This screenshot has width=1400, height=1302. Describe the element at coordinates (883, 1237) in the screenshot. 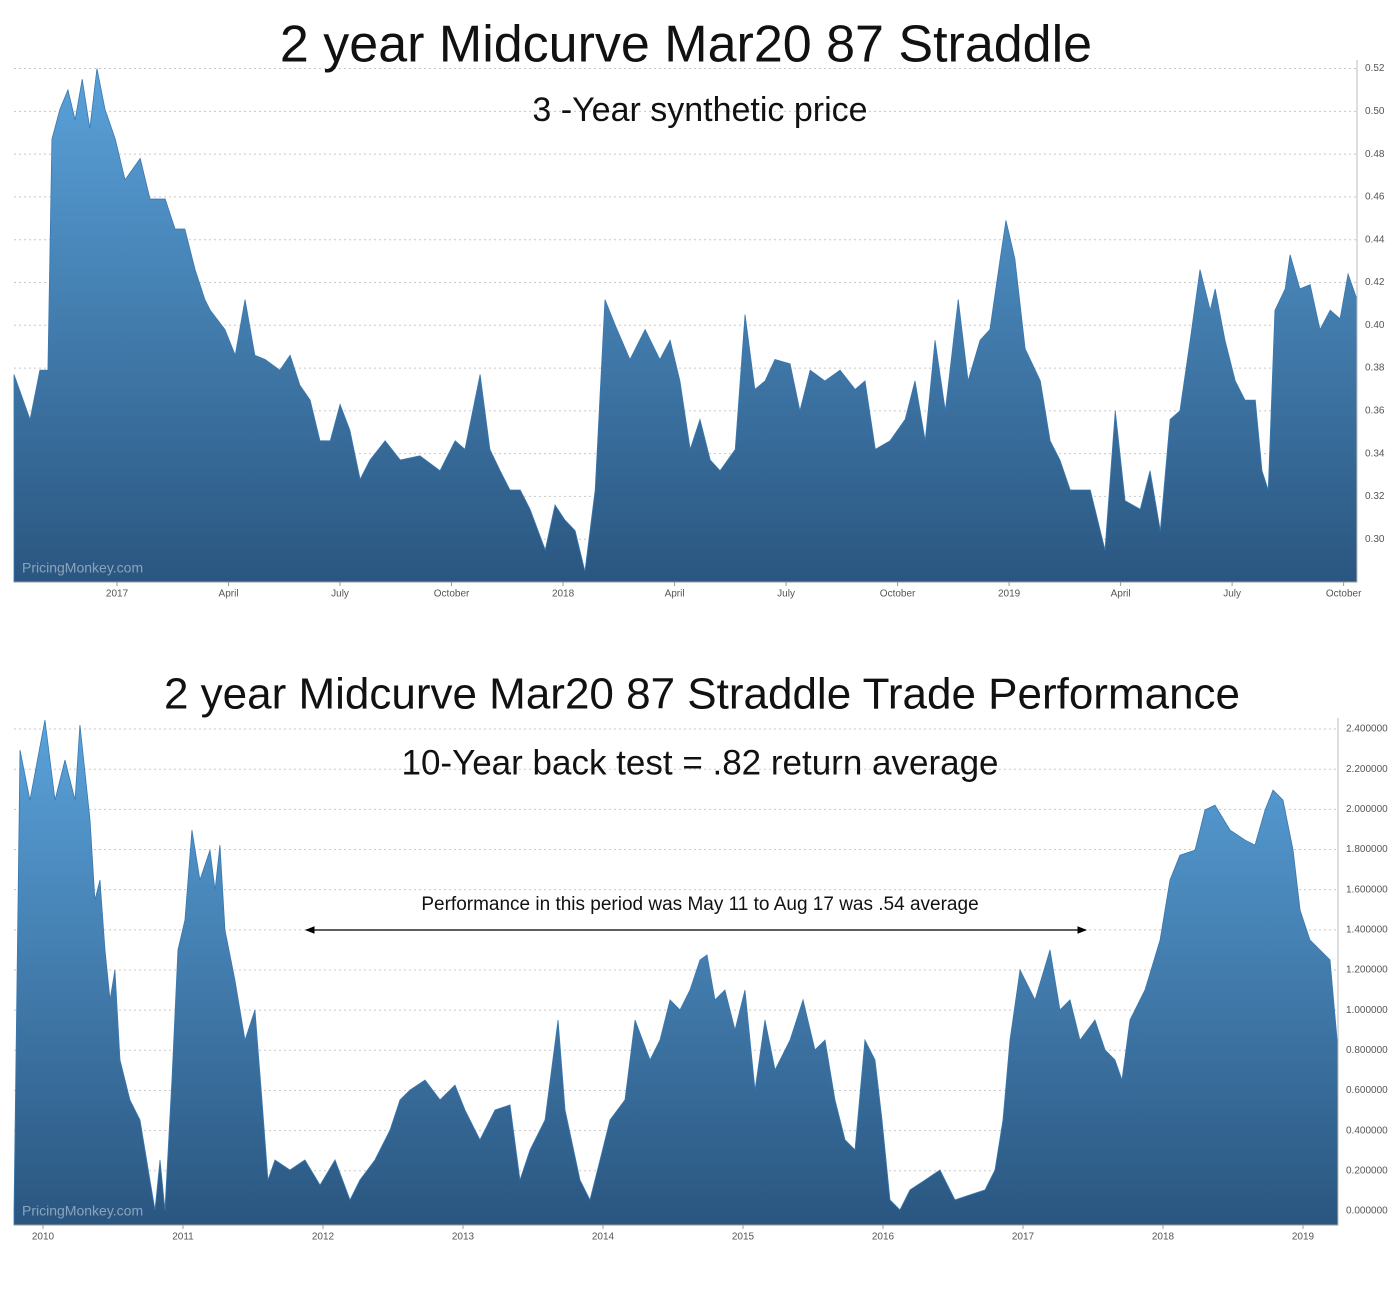

I see `x-tick-label: 2016` at that location.